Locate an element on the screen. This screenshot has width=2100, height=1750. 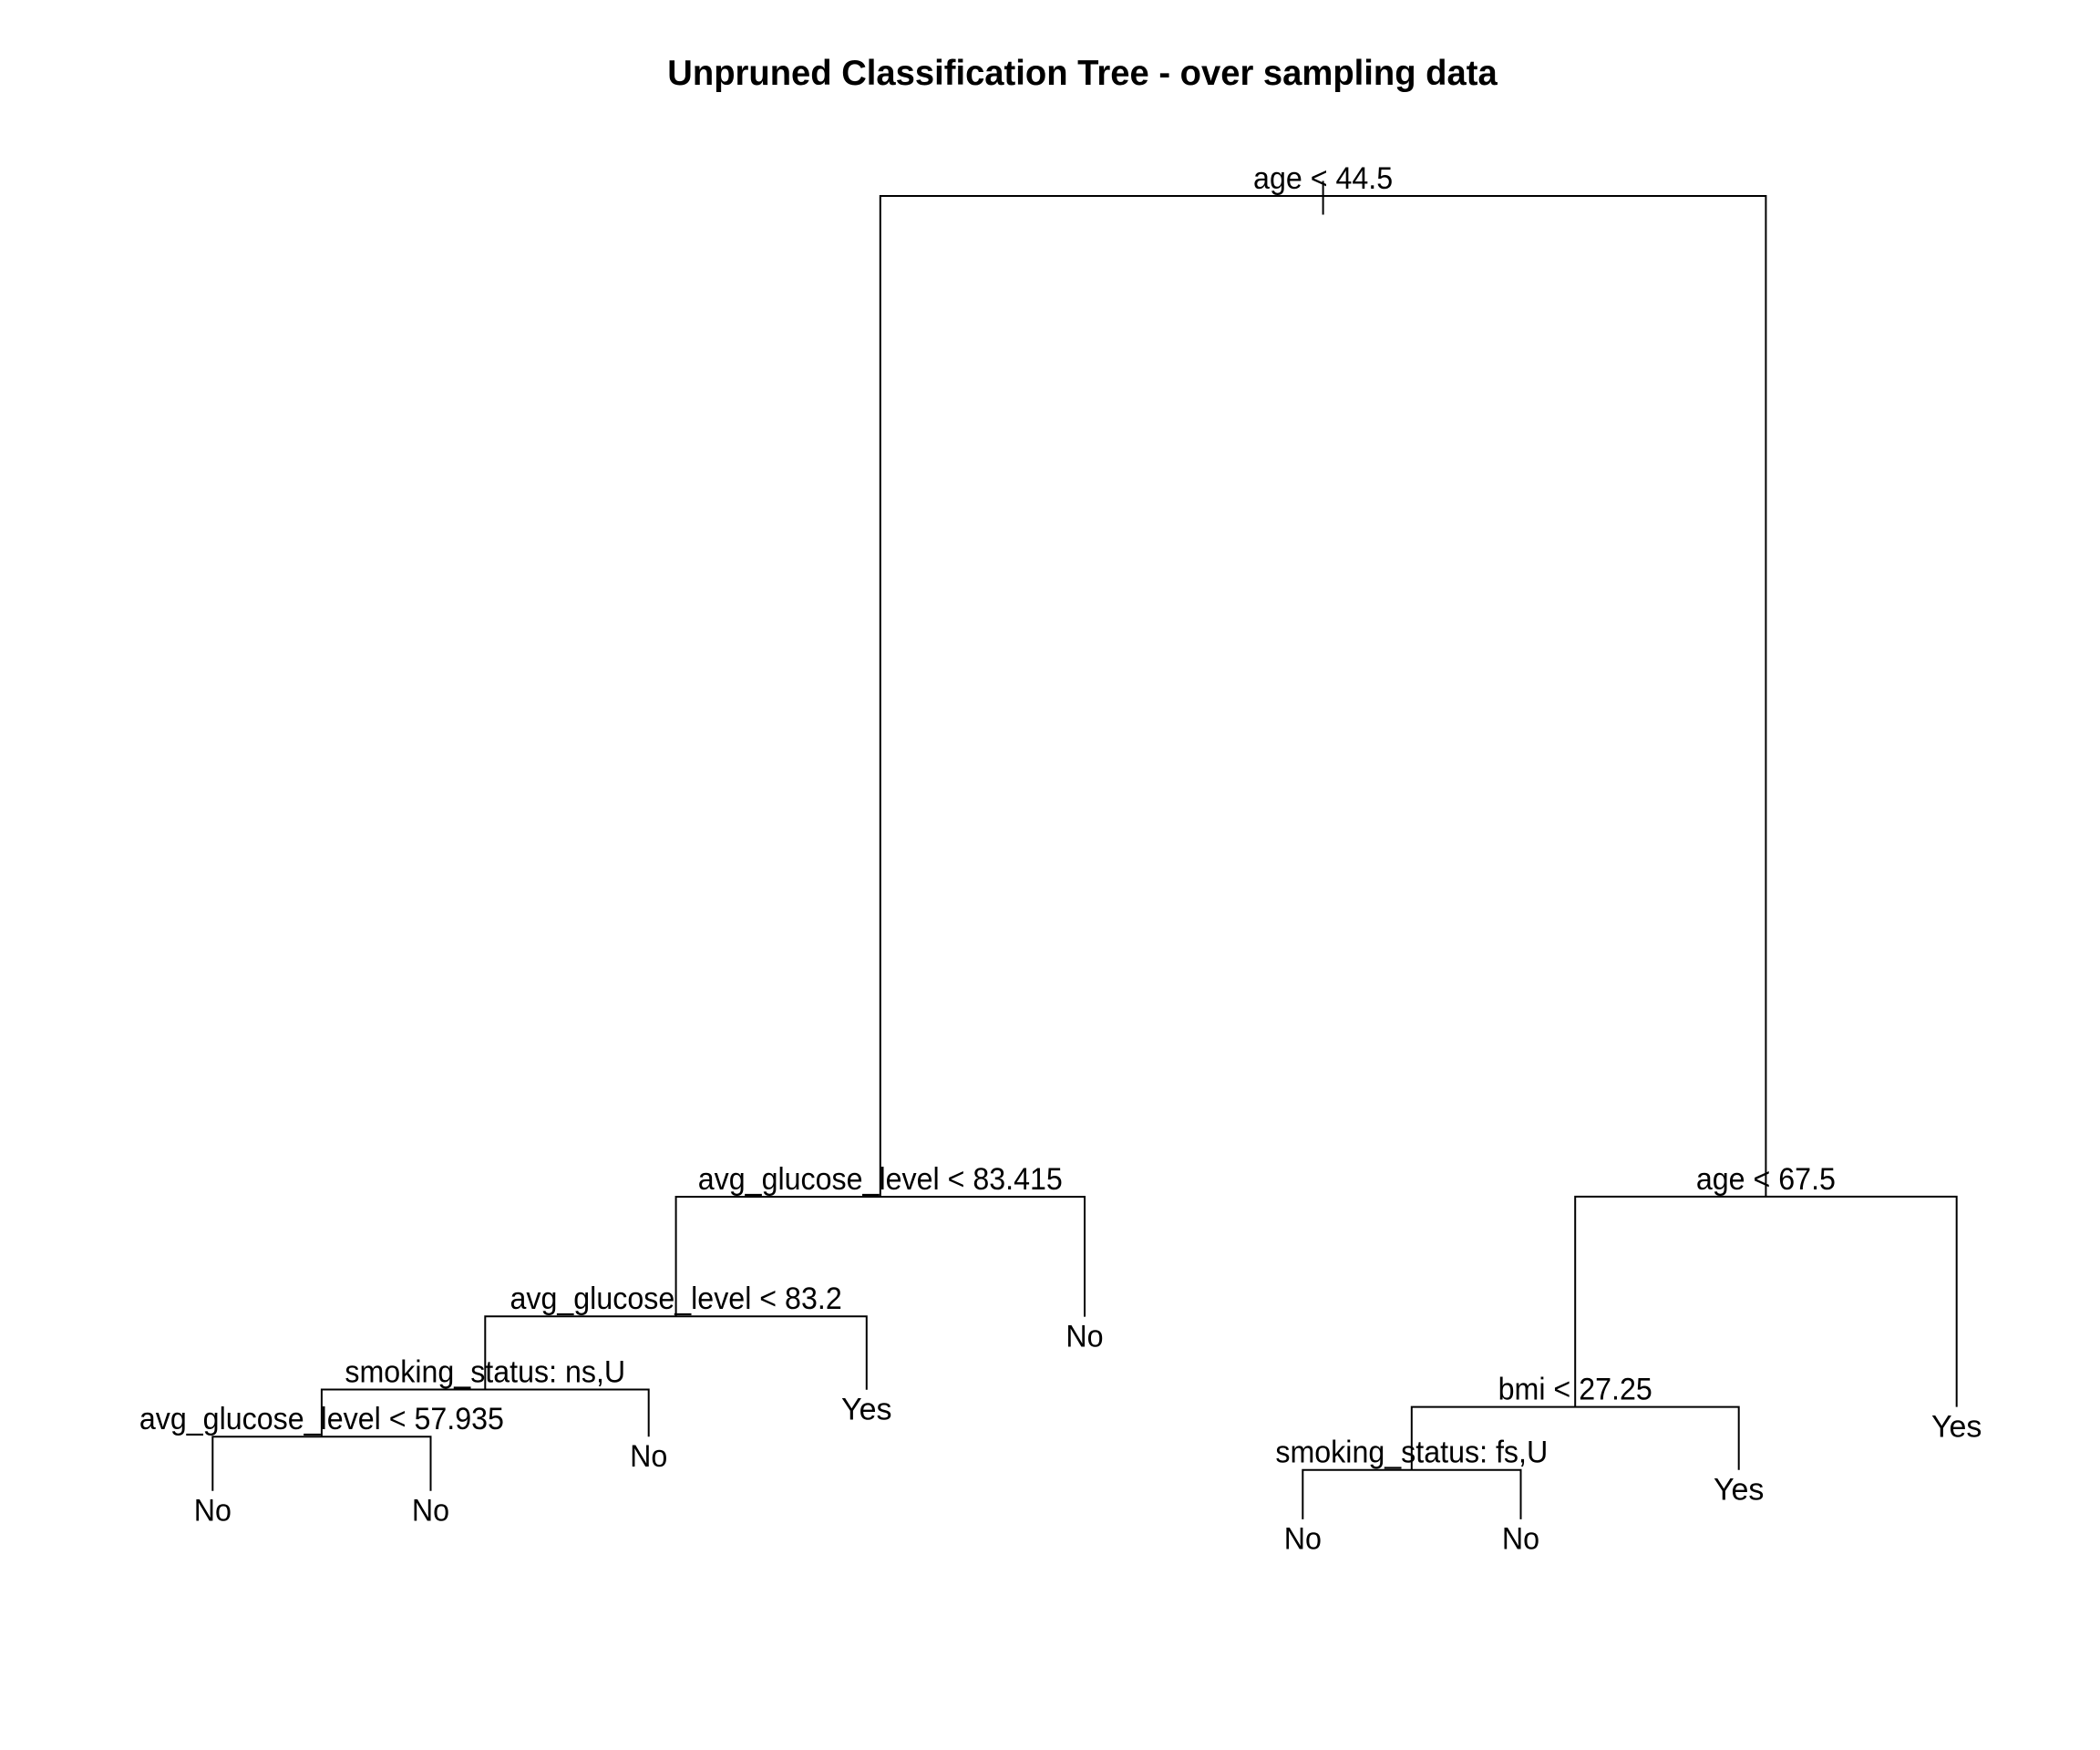
svg-text: avg_glucose_level < 83.2 is located at coordinates (675, 1299).